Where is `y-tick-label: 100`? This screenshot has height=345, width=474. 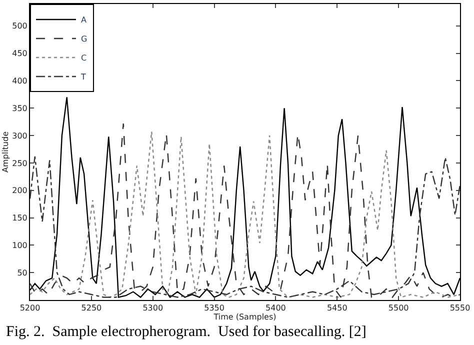 y-tick-label: 100 is located at coordinates (20, 245).